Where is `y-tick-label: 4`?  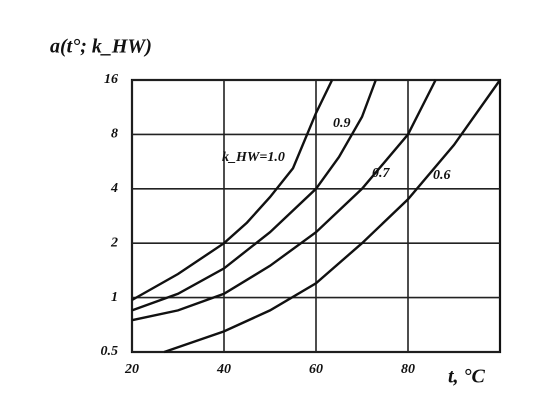
y-tick-label: 4 is located at coordinates (114, 188).